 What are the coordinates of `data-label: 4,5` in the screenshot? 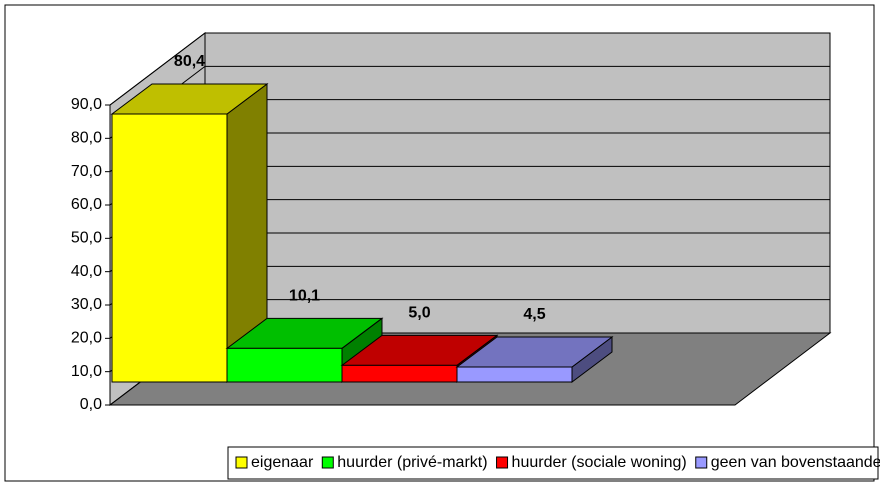 It's located at (534, 314).